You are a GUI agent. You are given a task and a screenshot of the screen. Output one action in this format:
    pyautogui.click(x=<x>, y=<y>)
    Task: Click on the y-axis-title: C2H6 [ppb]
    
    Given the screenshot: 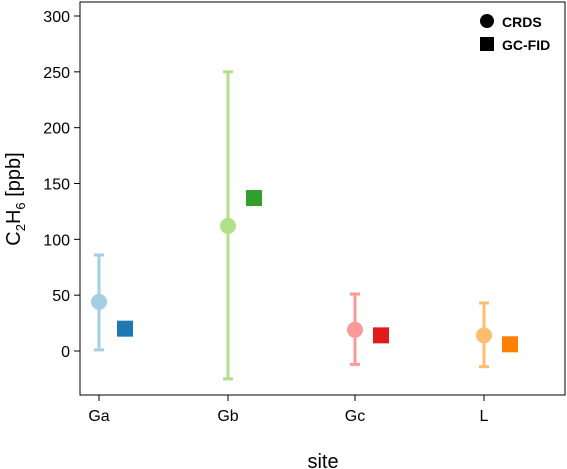 What is the action you would take?
    pyautogui.click(x=15, y=198)
    